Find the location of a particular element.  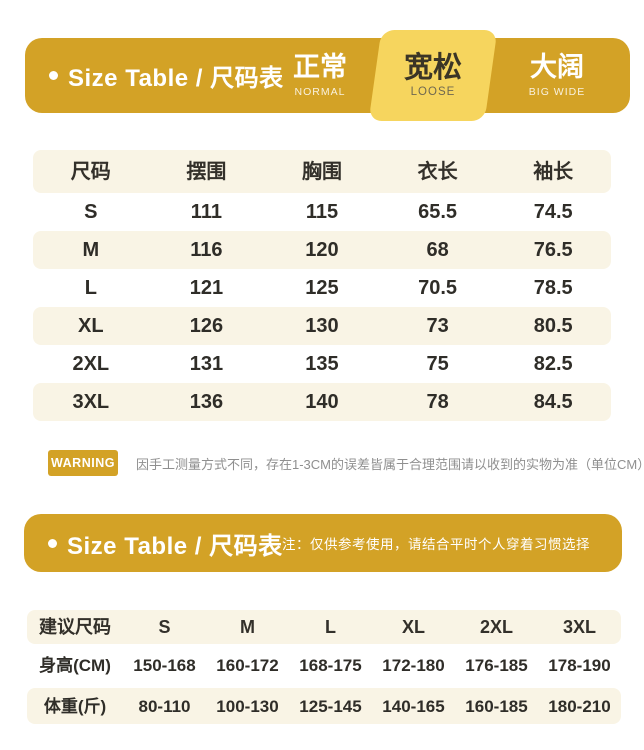

cell-length: 73 is located at coordinates (437, 326).